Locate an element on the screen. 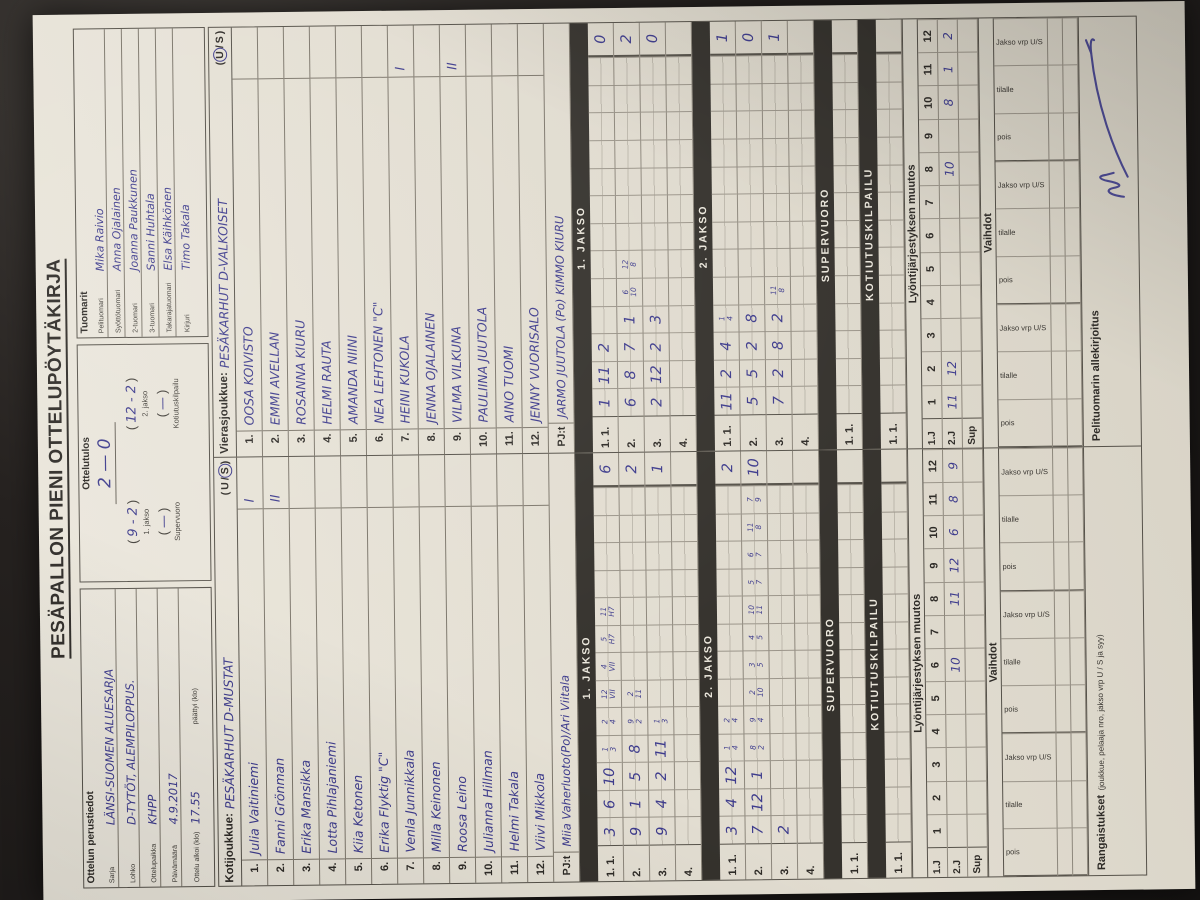 The width and height of the screenshot is (1200, 900). form-title: PESÄPALLON PIENI OTTELUPÖYTÄKIRJA is located at coordinates (57, 459).